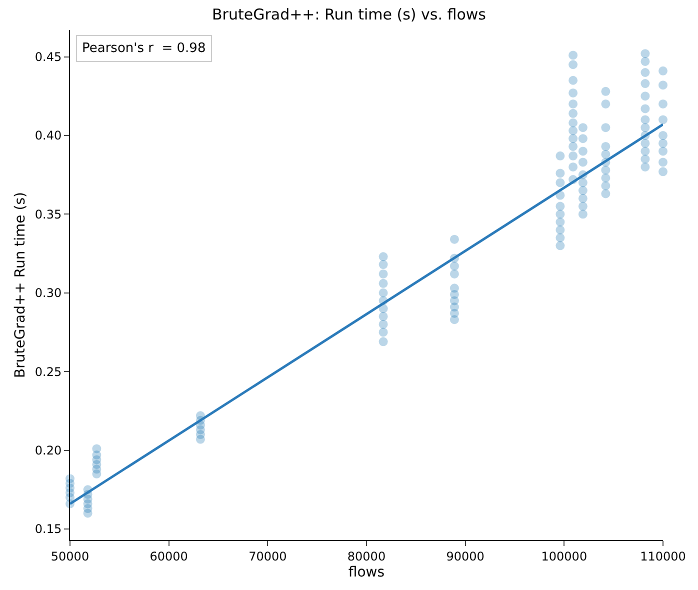 Image resolution: width=698 pixels, height=590 pixels. Describe the element at coordinates (70, 556) in the screenshot. I see `x-tick-label: 50000` at that location.